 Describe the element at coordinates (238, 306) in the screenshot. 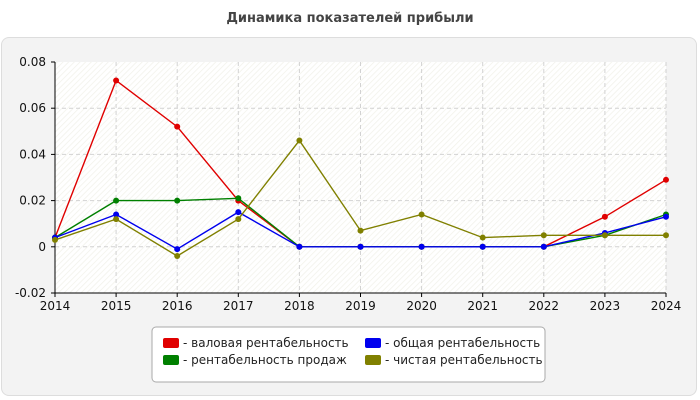

I see `x-tick-label: 2017` at that location.